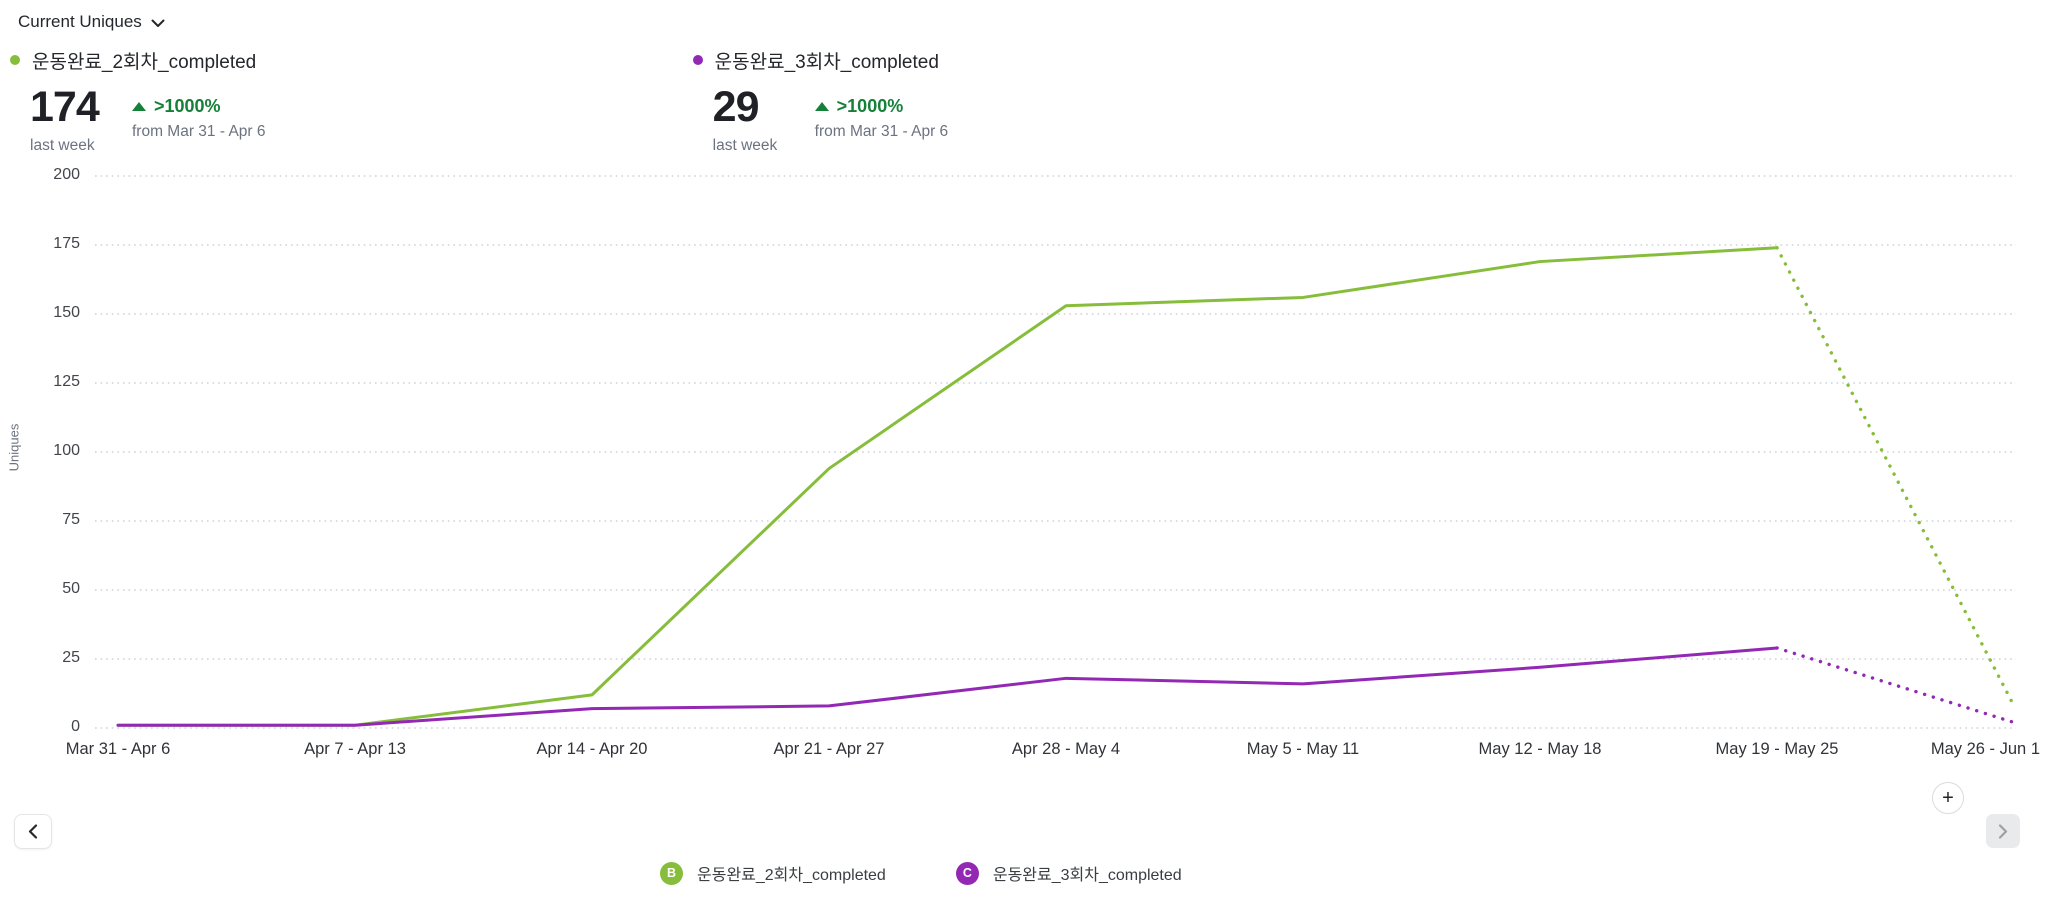  I want to click on legend-item-c: C 운동완료_3회차_completed, so click(1068, 873).